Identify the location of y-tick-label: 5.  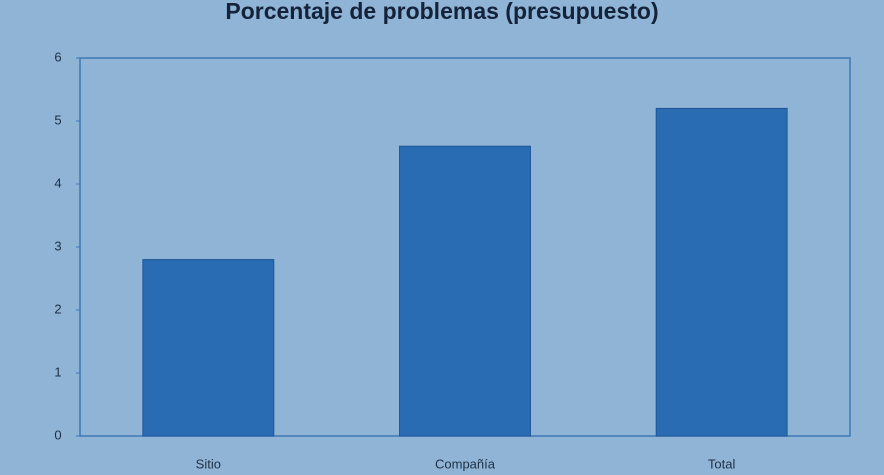
(57, 119).